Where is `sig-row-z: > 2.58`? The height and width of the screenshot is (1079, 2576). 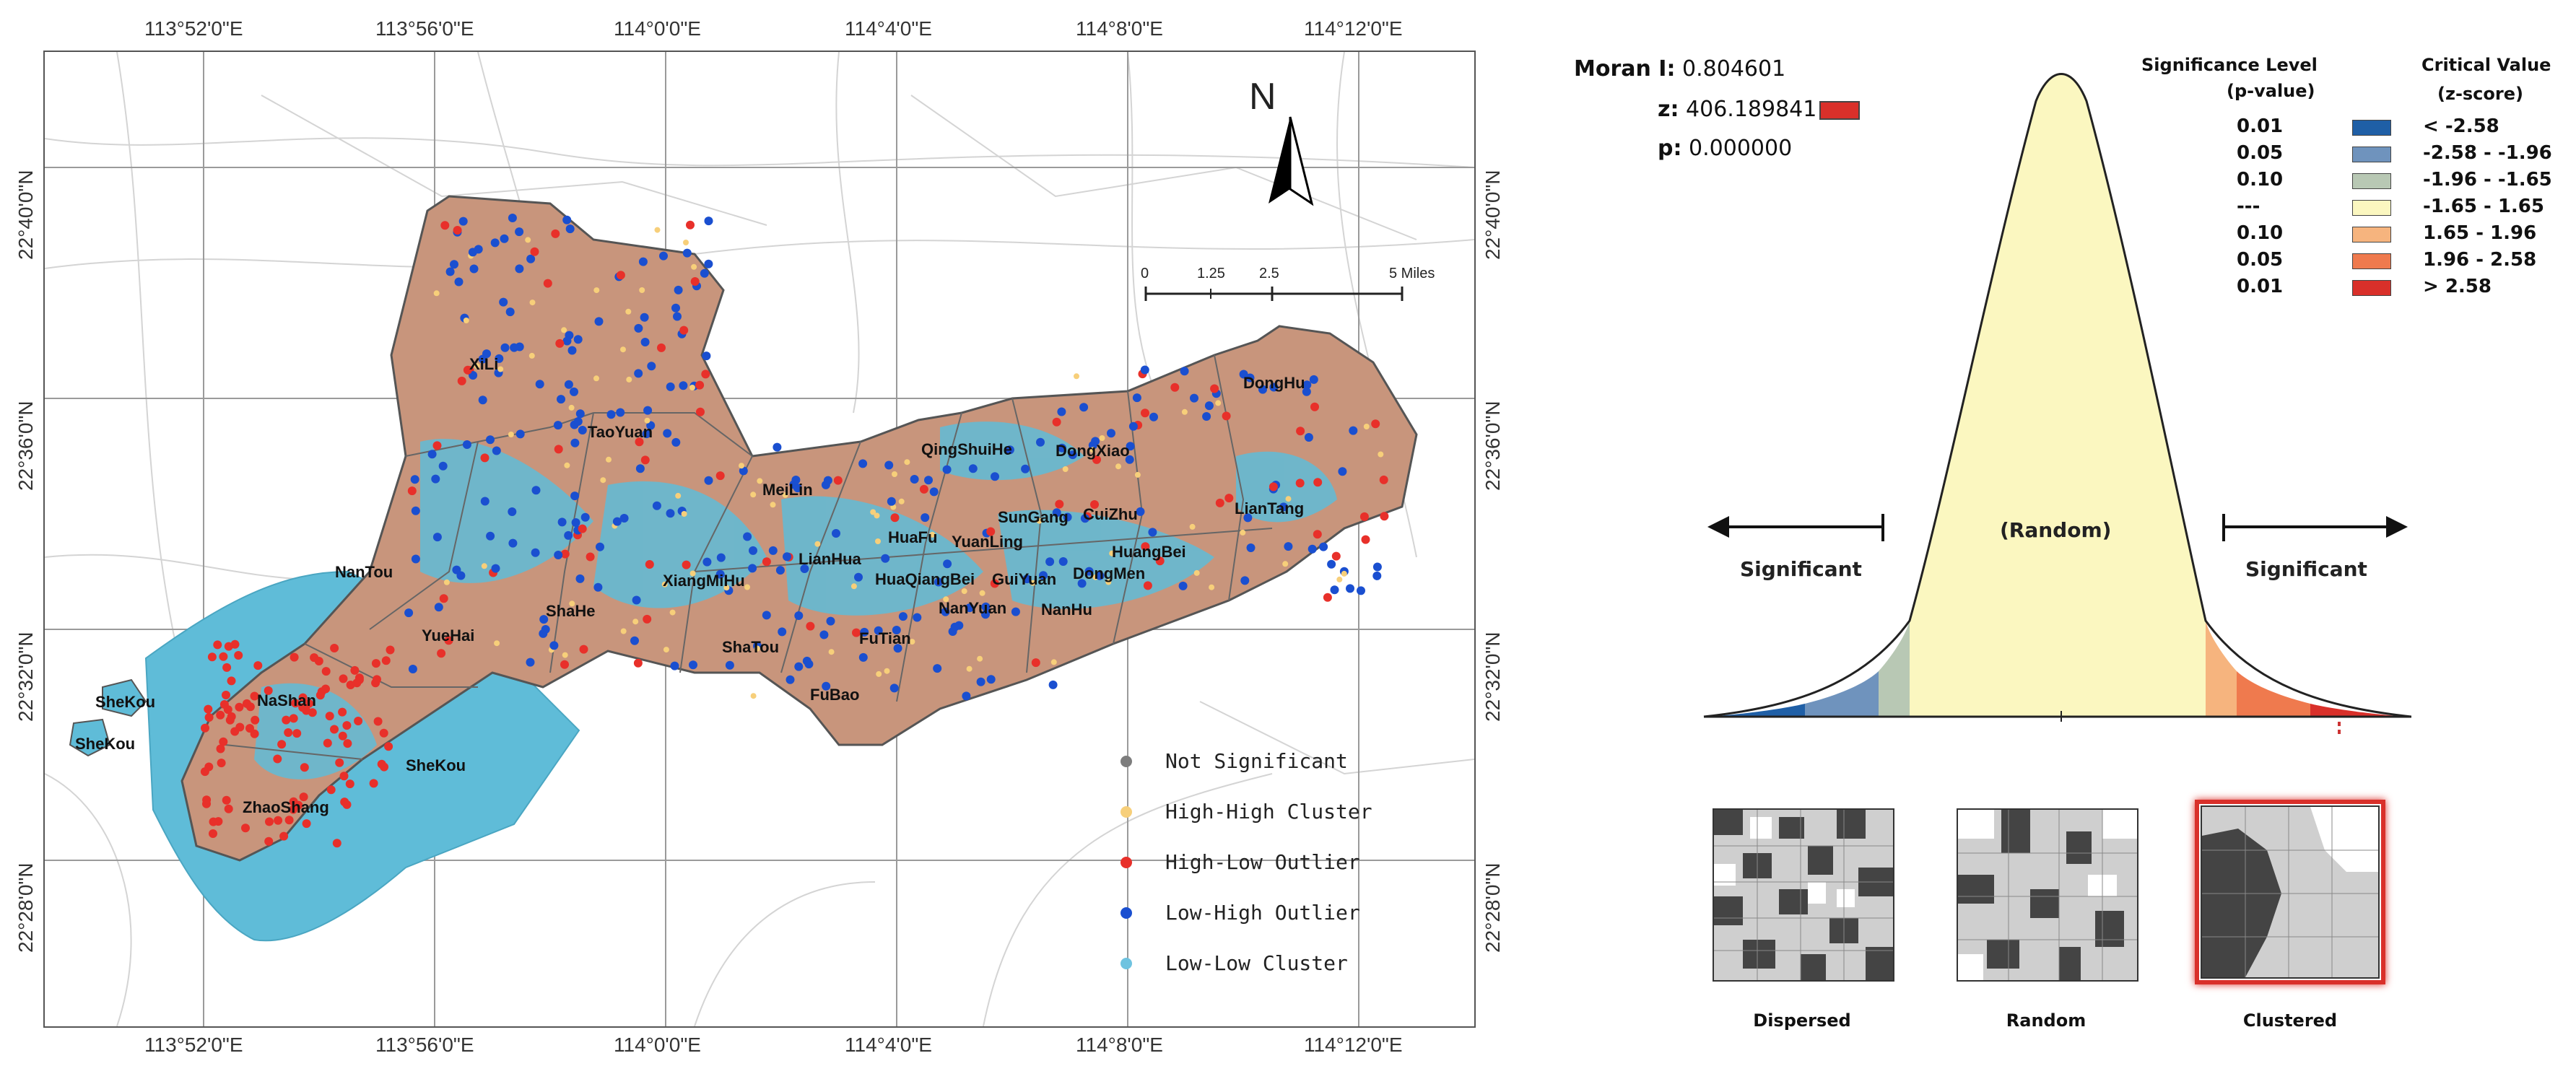
sig-row-z: > 2.58 is located at coordinates (2457, 286).